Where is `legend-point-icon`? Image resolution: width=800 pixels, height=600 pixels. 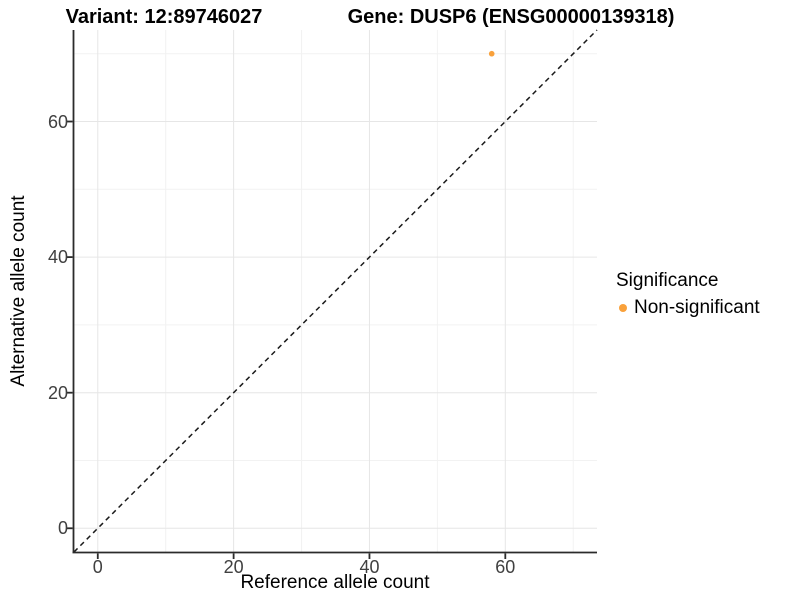 legend-point-icon is located at coordinates (623, 308).